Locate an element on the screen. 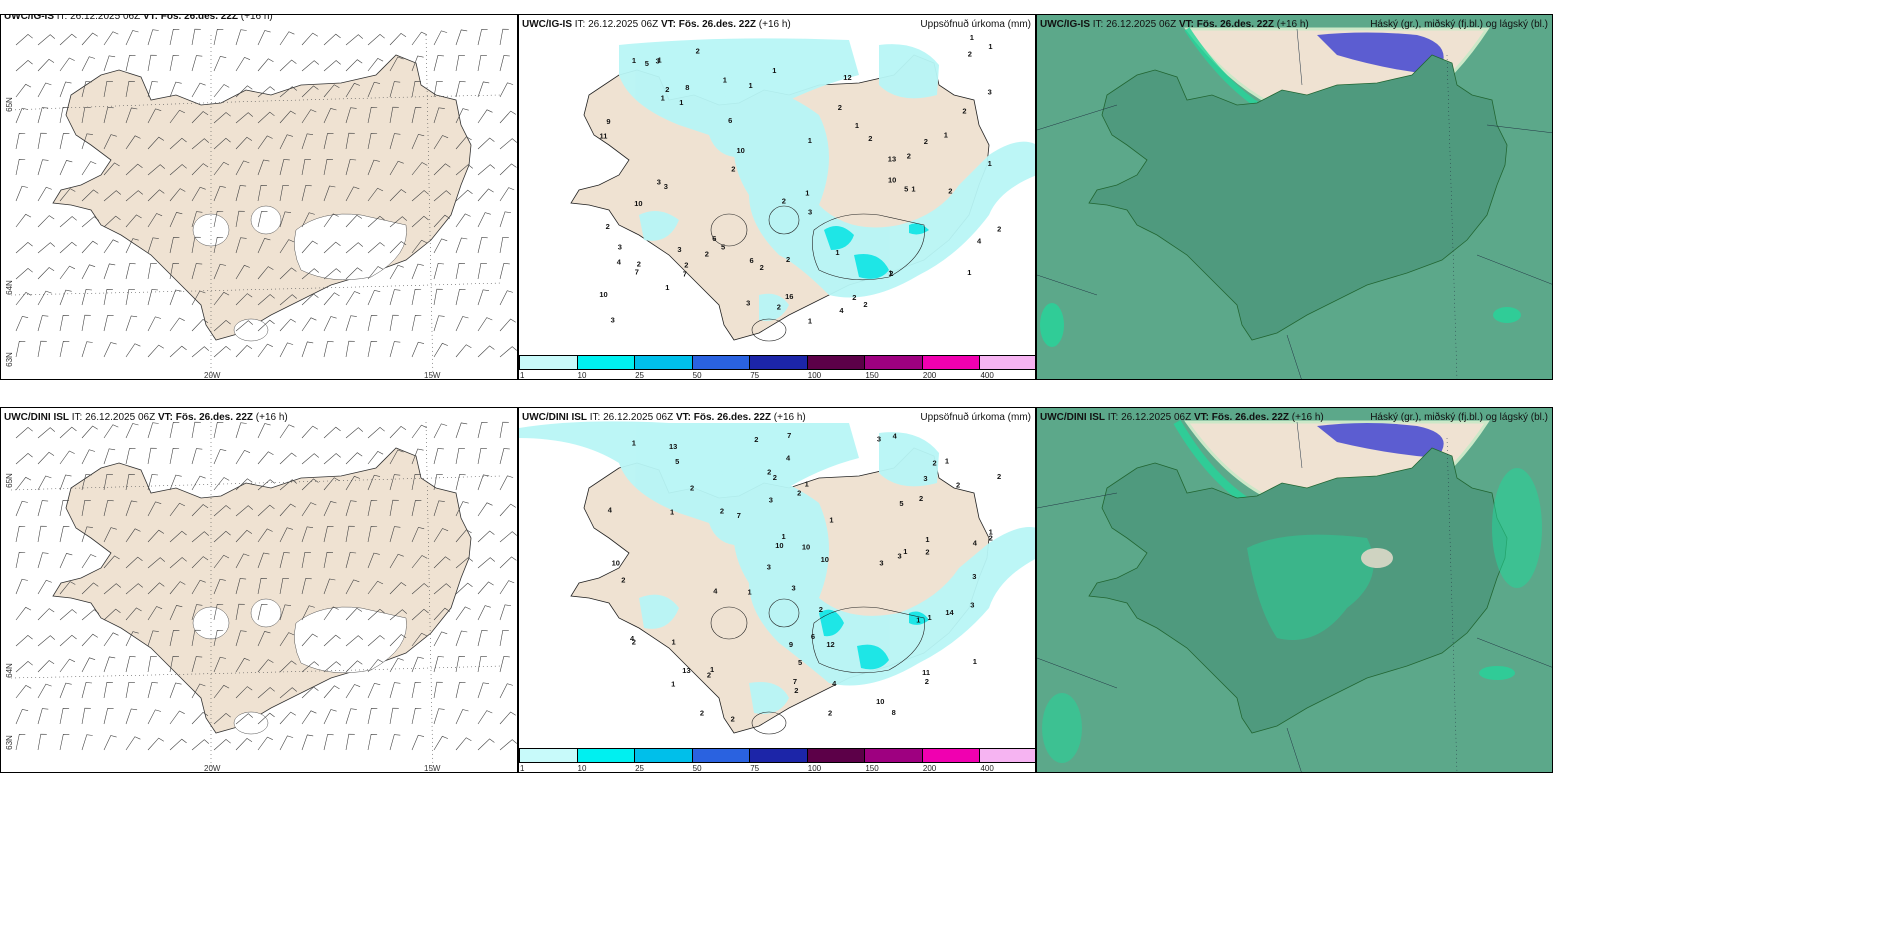  precip-value-label: 6 is located at coordinates (730, 120).